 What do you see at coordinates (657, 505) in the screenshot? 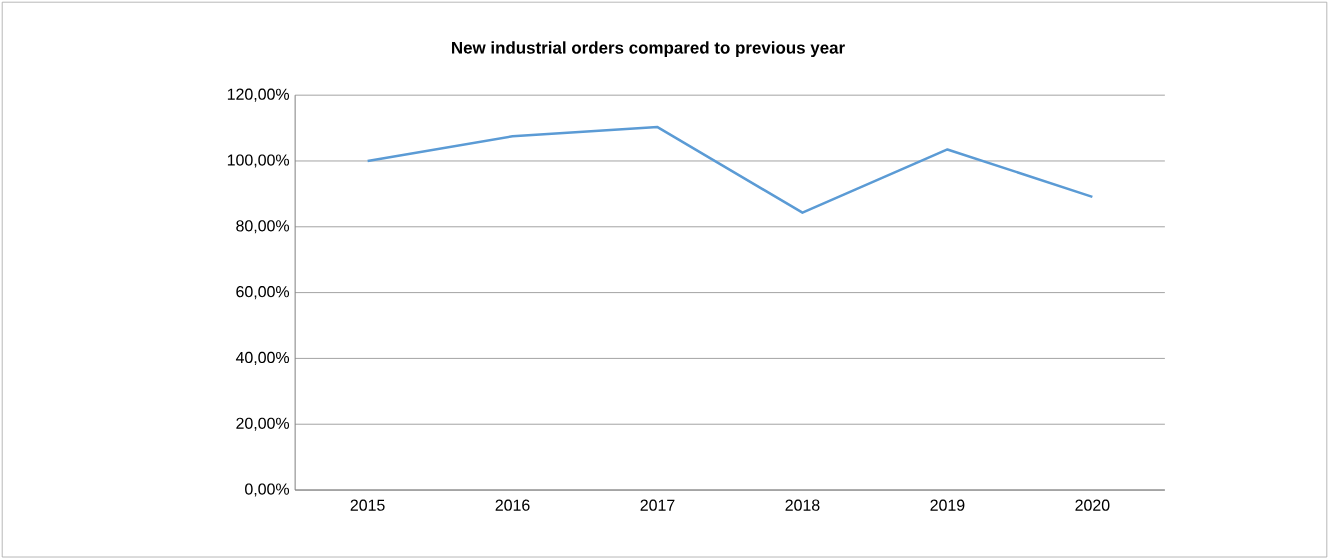
I see `x-tick-label: 2017` at bounding box center [657, 505].